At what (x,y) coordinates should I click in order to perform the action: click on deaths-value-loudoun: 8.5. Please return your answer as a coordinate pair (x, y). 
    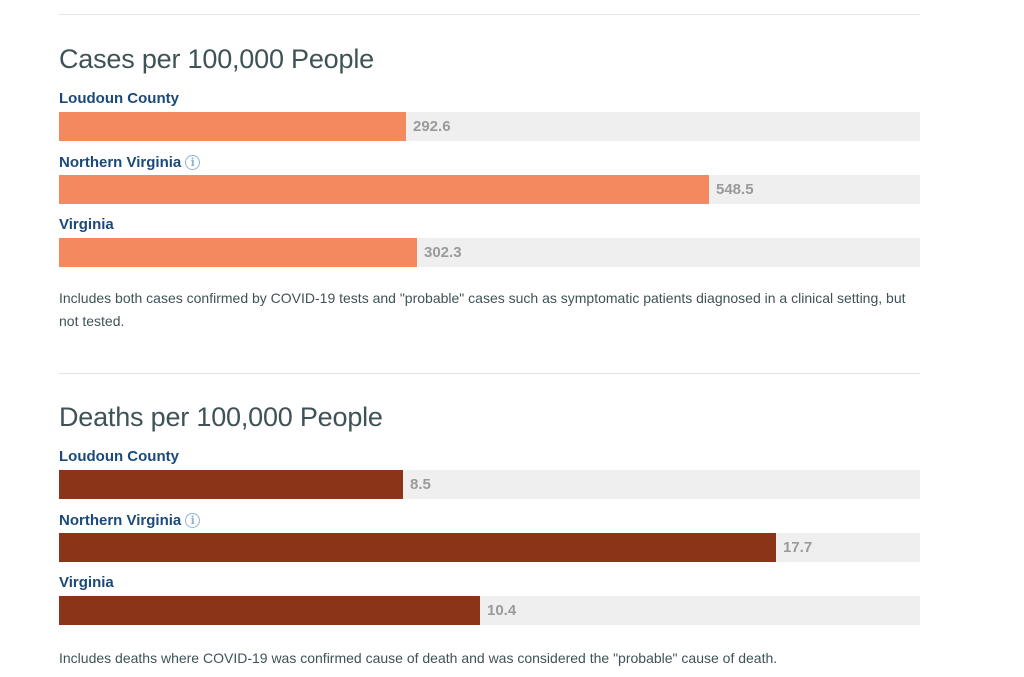
    Looking at the image, I should click on (420, 484).